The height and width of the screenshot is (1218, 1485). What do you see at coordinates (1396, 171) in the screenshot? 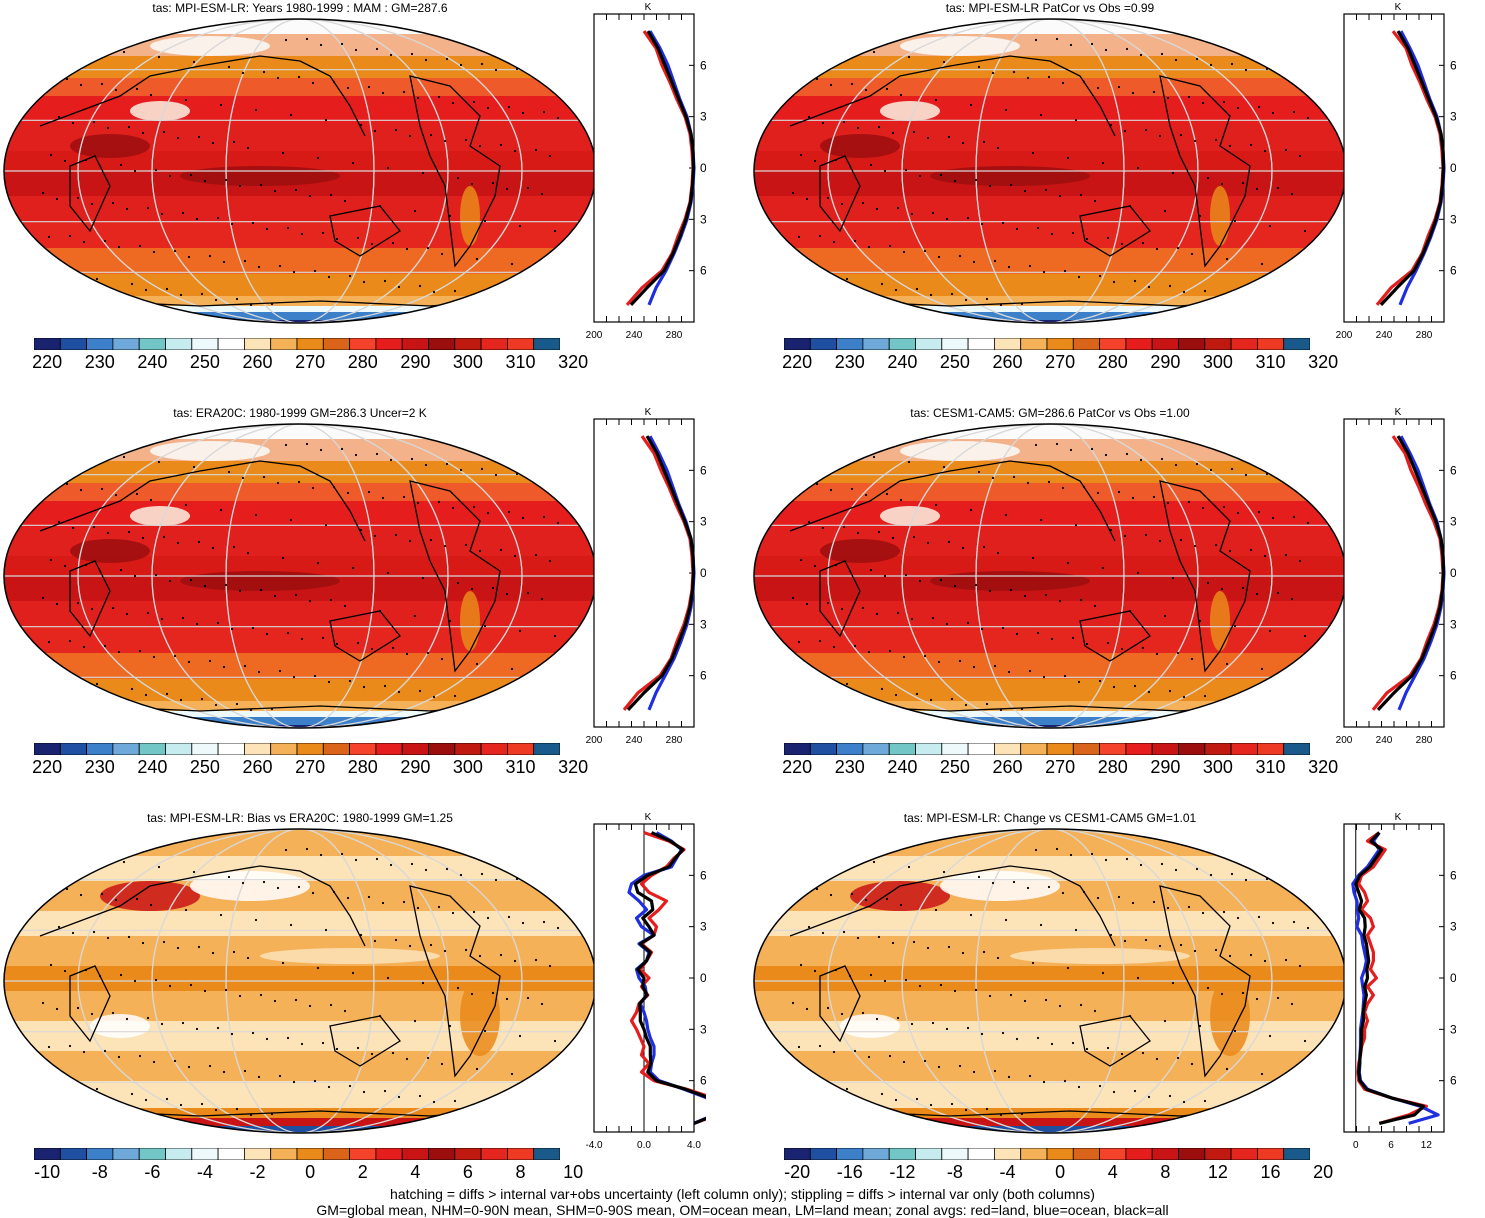
I see `panel-2-zonal-plot: 60N 30N 0 30S 60S K 200 240 280` at bounding box center [1396, 171].